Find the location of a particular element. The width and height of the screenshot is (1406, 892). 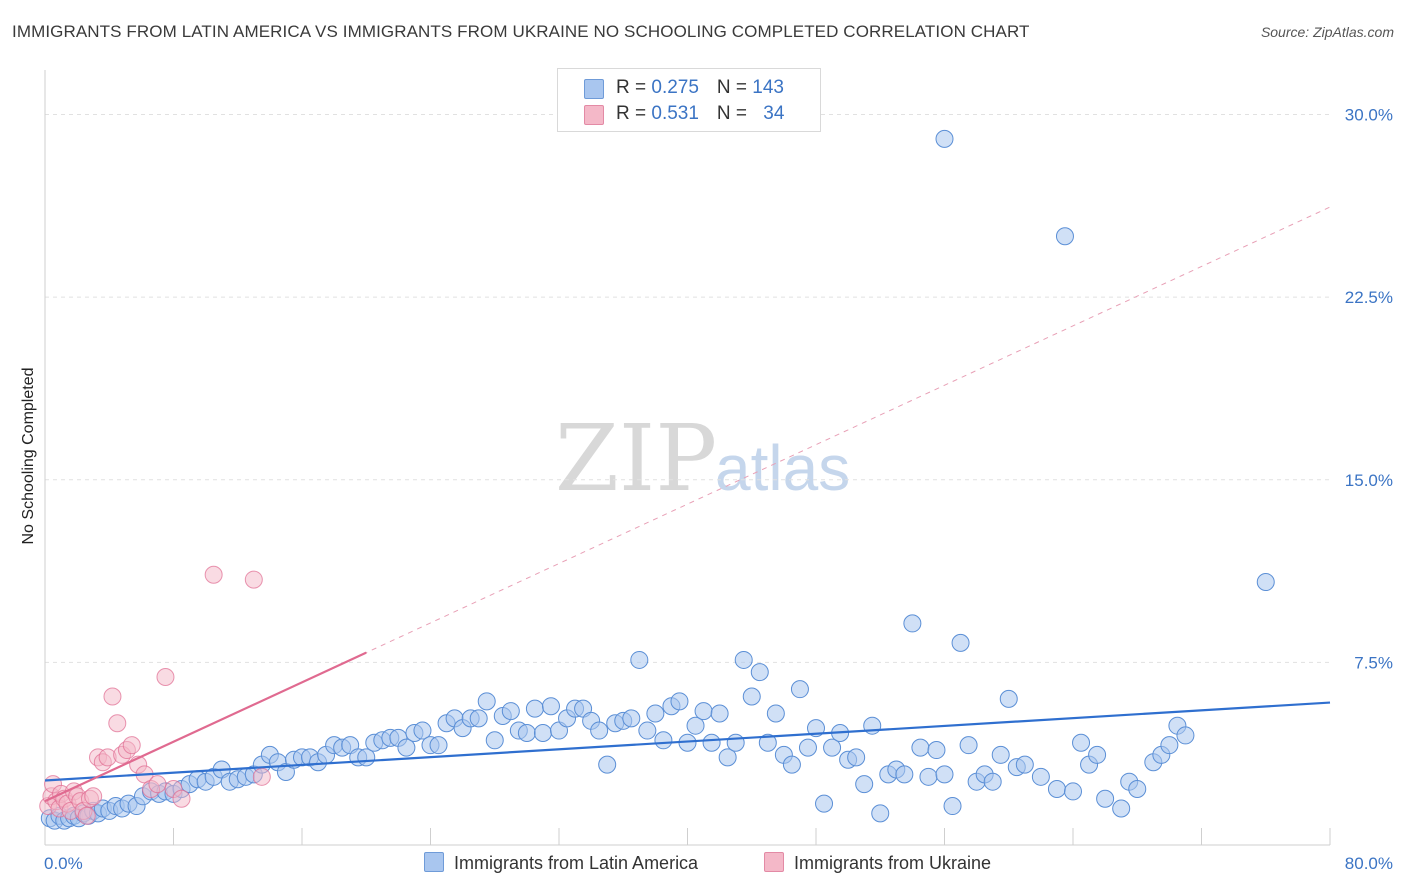

trendline-ukraine is located at coordinates (205, 727).